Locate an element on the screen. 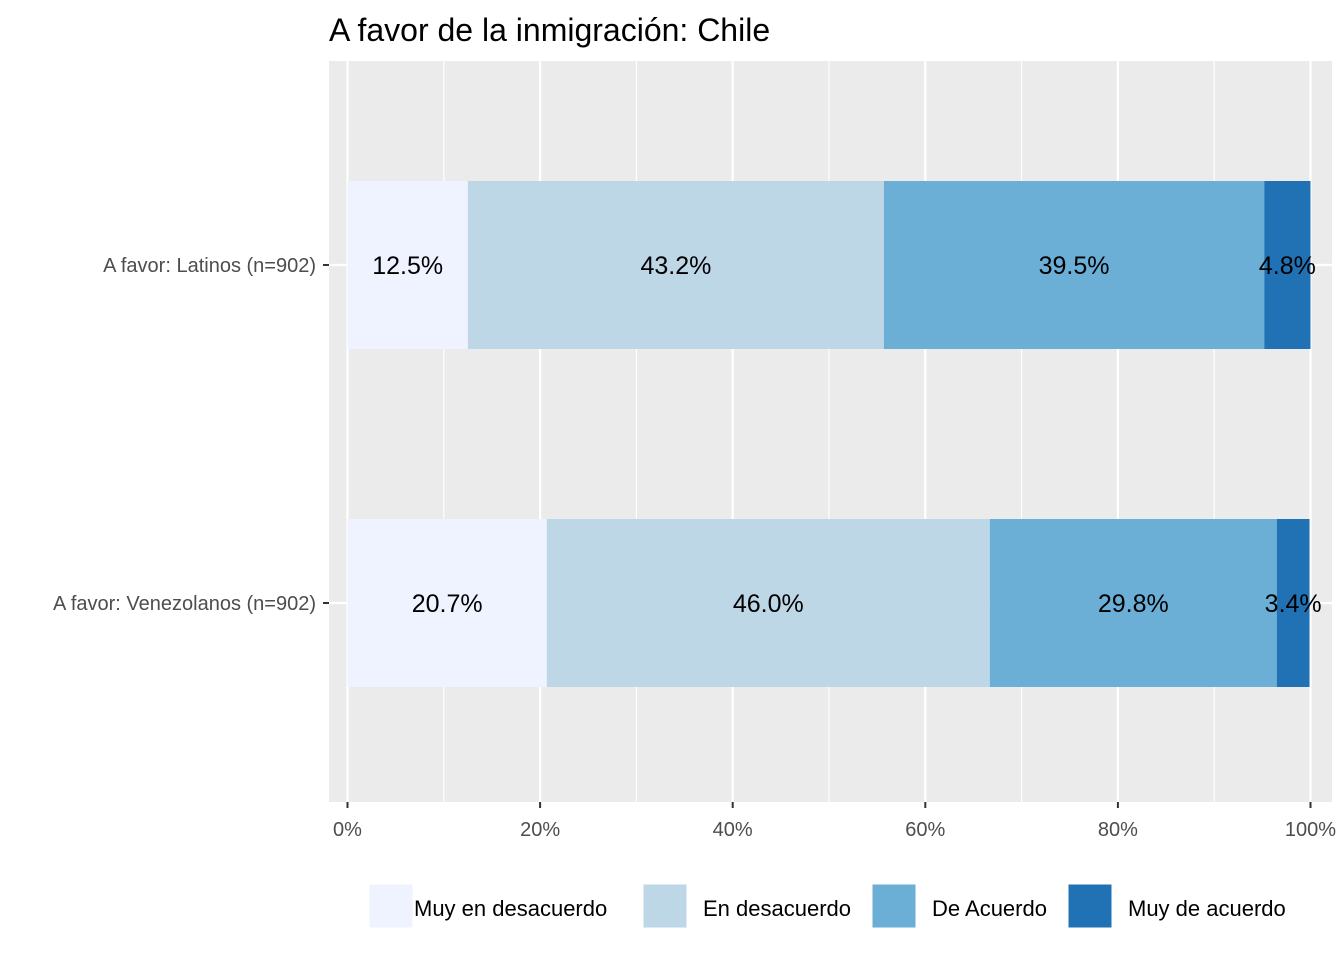  y-tick-label: A favor: Latinos (n=902) is located at coordinates (209, 266).